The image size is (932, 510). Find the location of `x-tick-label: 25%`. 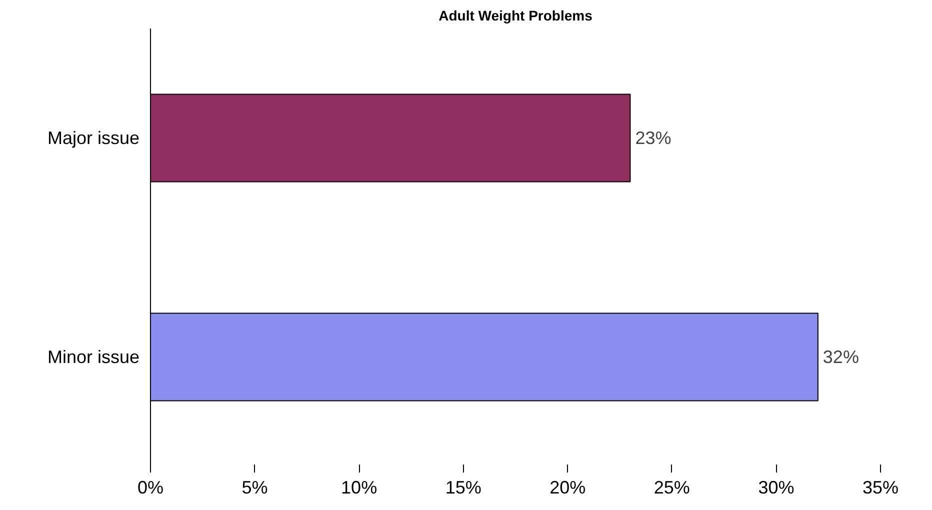

x-tick-label: 25% is located at coordinates (672, 488).